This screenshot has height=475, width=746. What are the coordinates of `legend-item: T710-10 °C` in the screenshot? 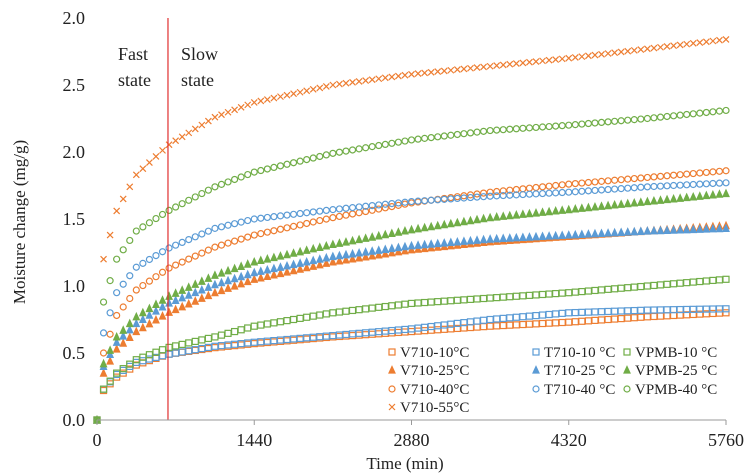 It's located at (573, 353).